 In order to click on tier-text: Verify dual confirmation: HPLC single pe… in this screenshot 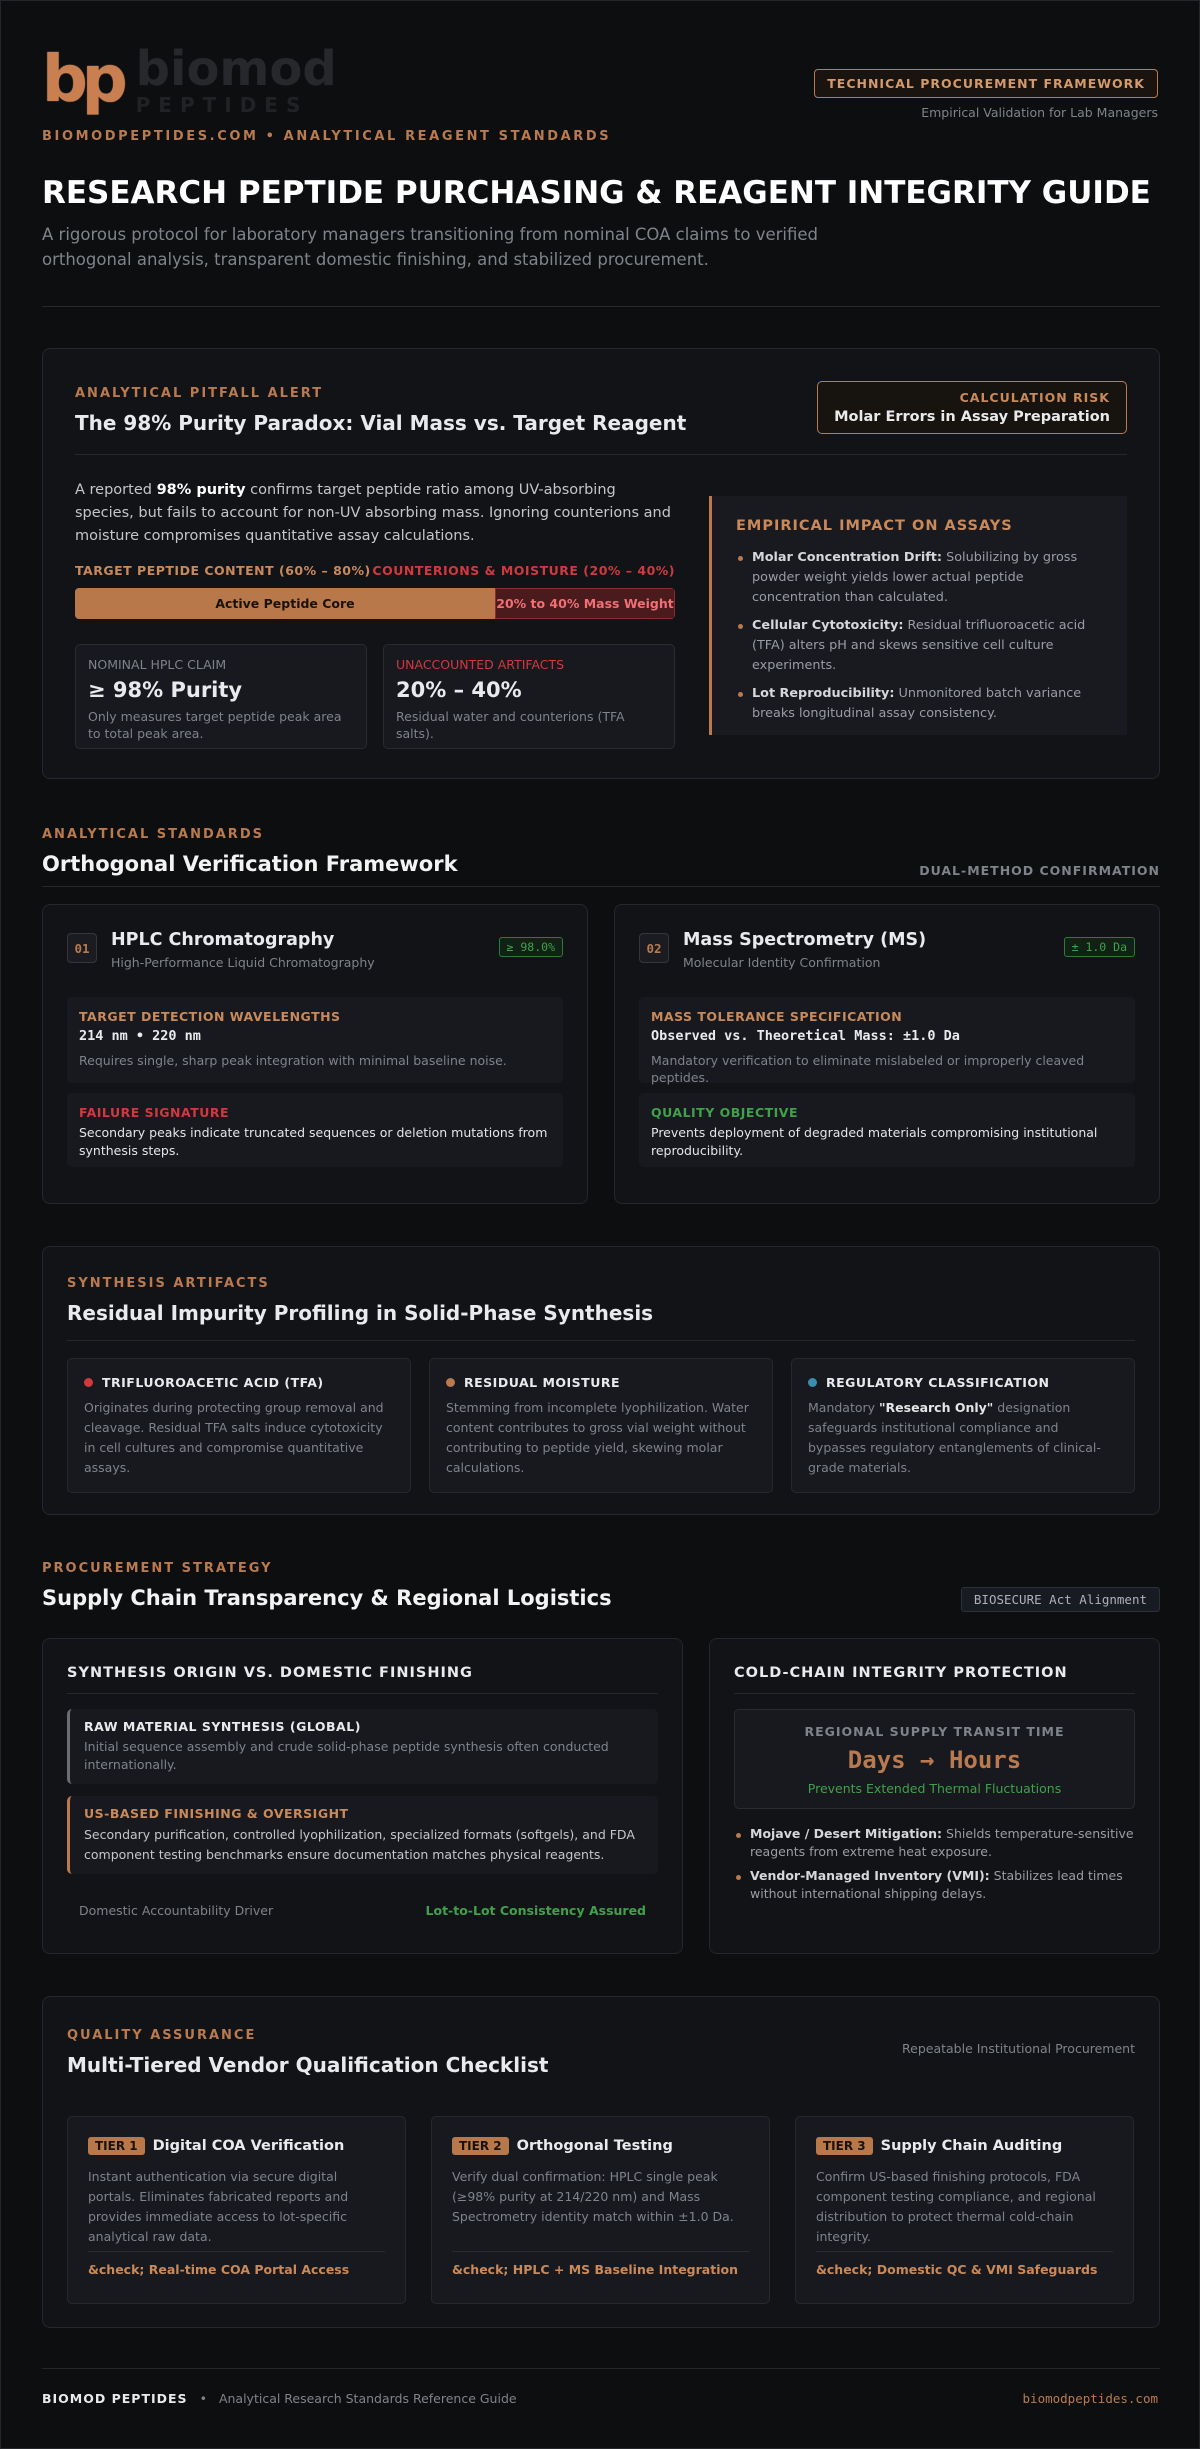, I will do `click(593, 2196)`.